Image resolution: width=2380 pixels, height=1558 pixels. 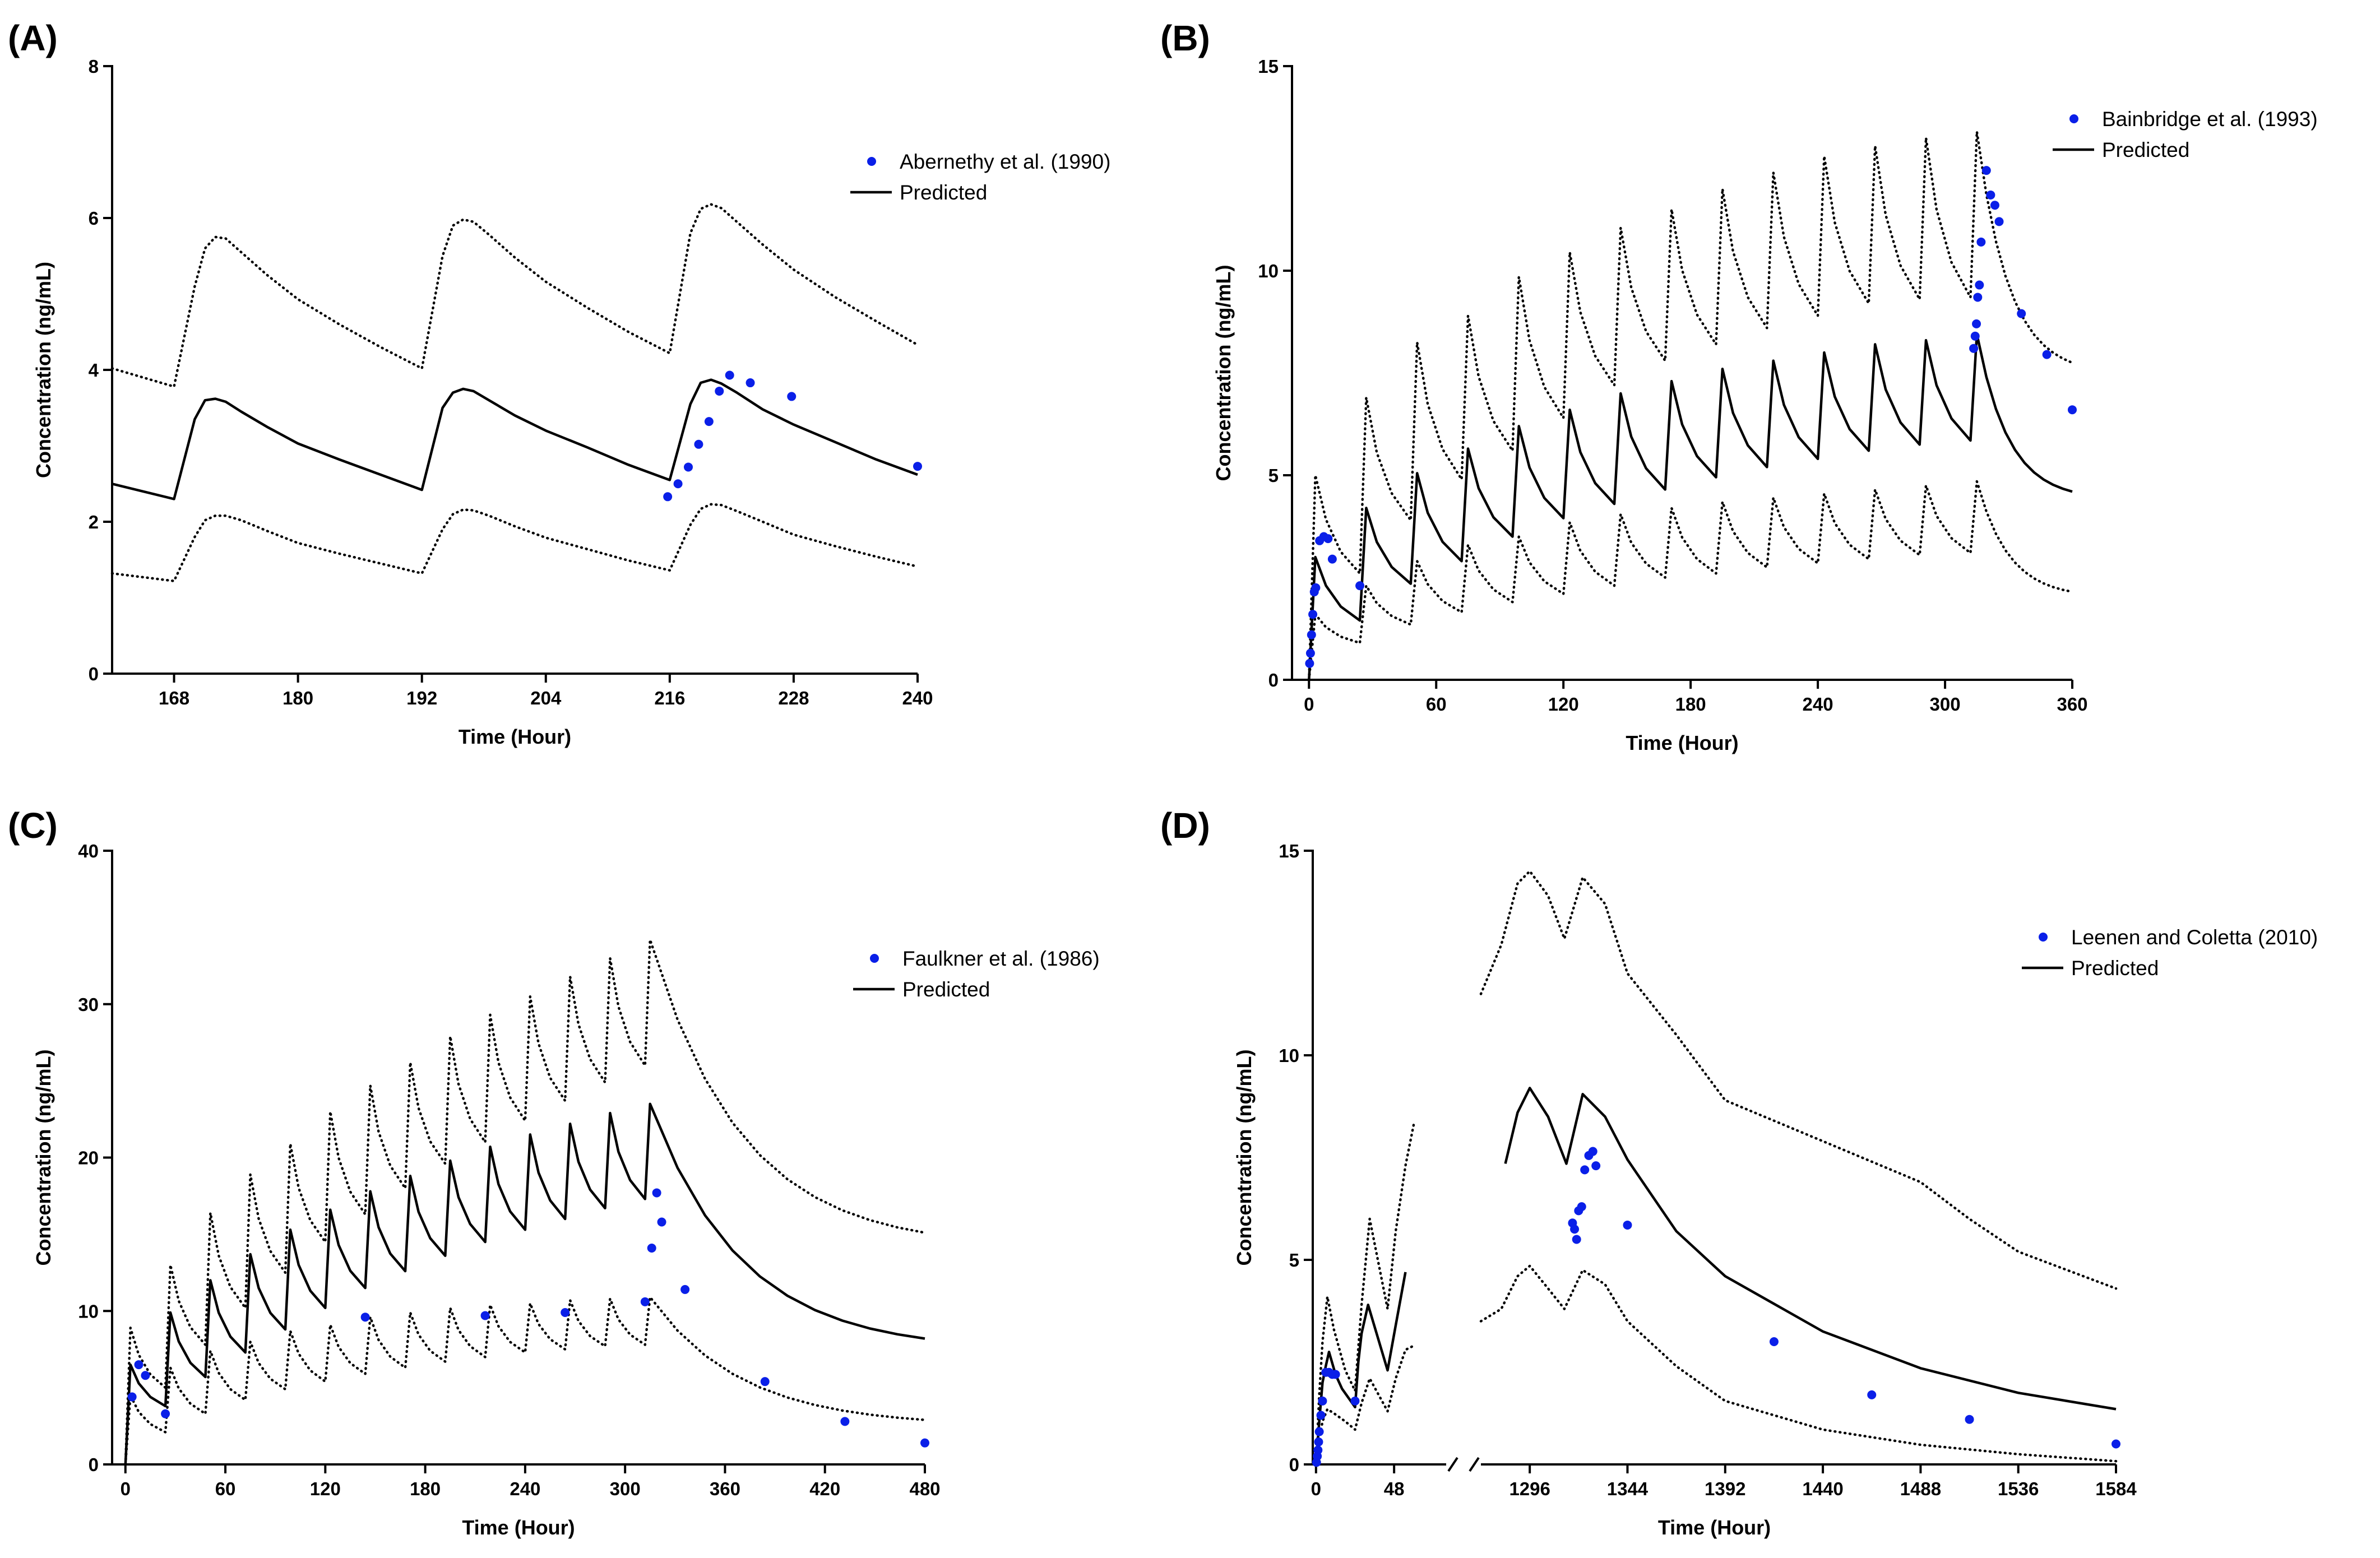 I want to click on y-tick-label: 6, so click(x=94, y=218).